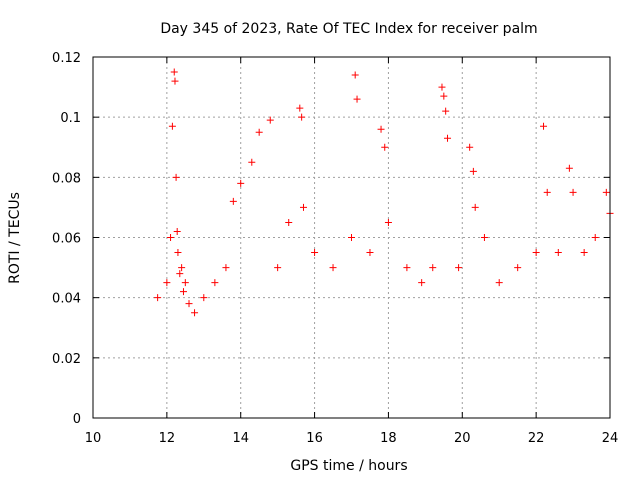  What do you see at coordinates (15, 238) in the screenshot?
I see `y-axis-title: ROTI / TECUs` at bounding box center [15, 238].